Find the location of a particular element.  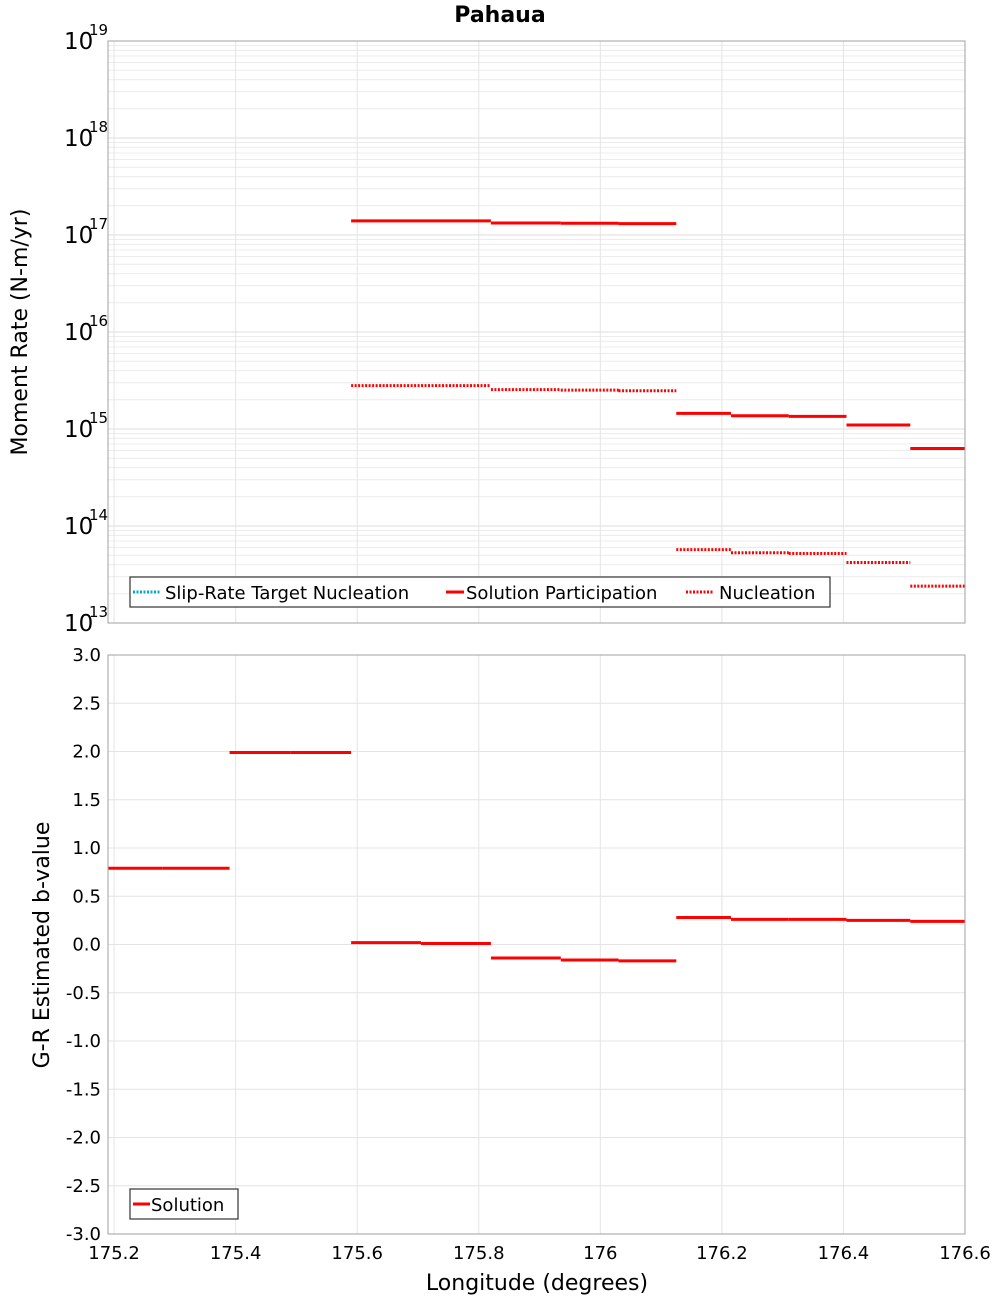

legend-label: Nucleation is located at coordinates (767, 593).